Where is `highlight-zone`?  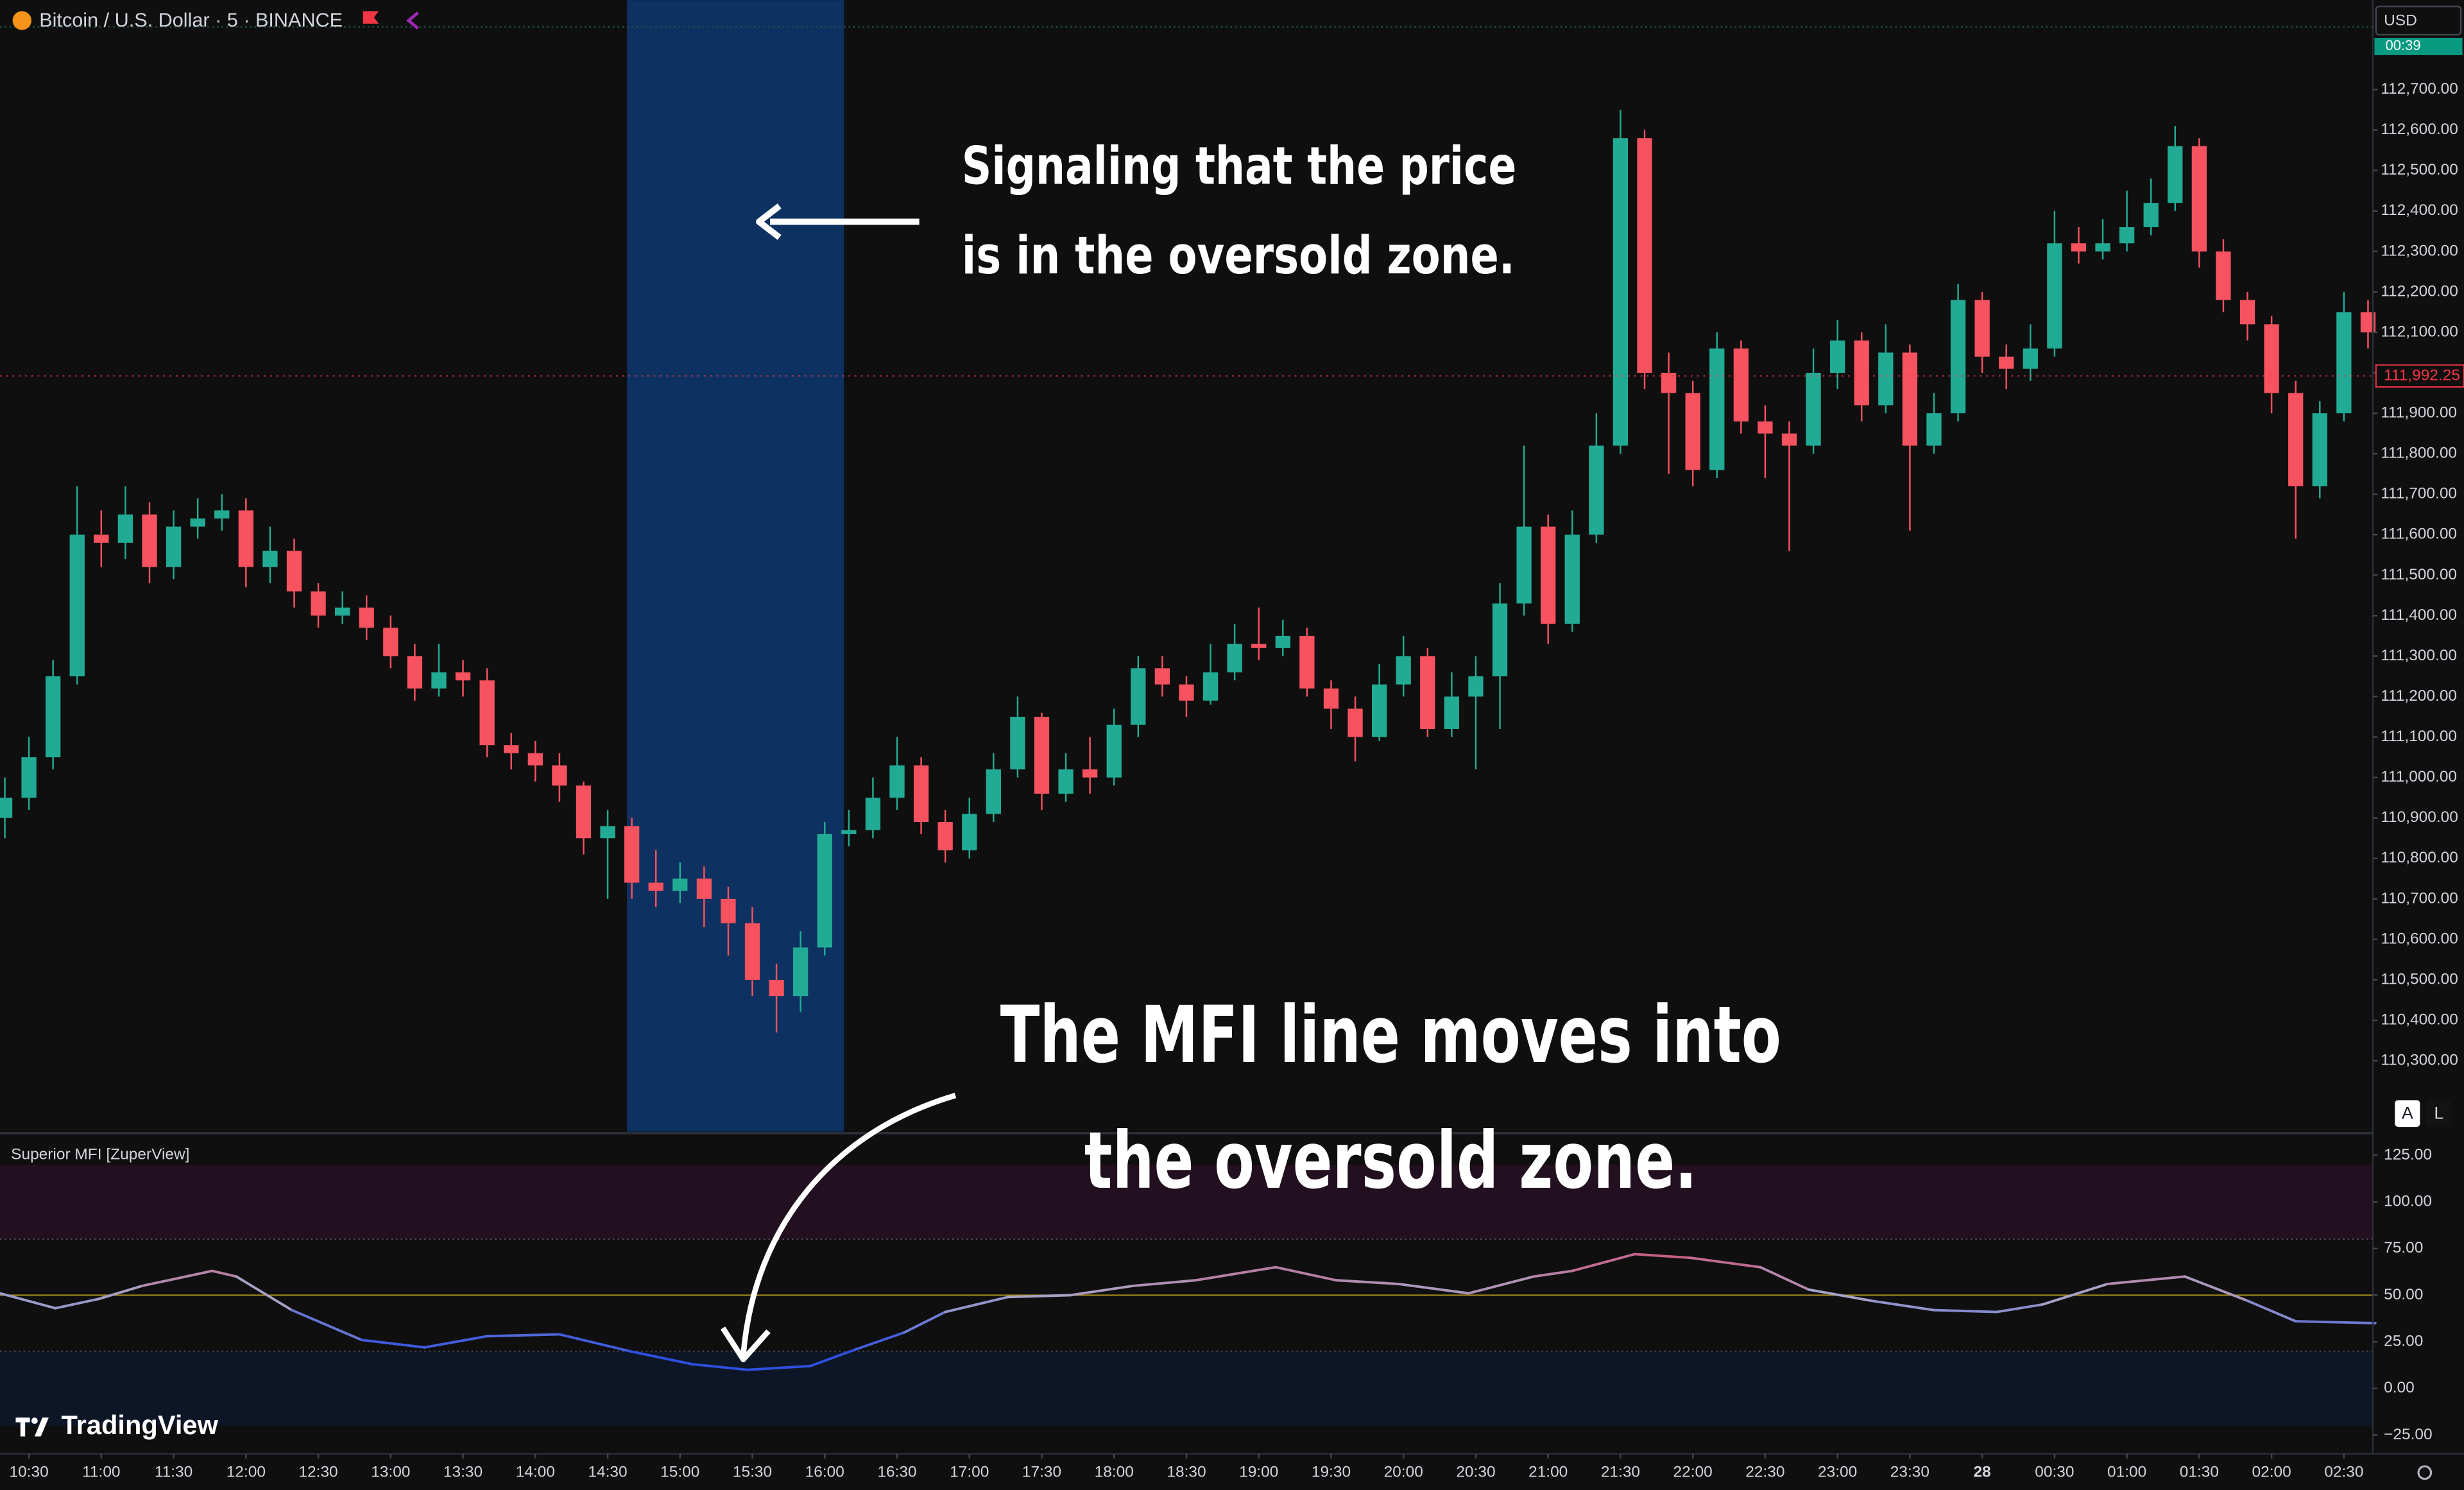 highlight-zone is located at coordinates (736, 566).